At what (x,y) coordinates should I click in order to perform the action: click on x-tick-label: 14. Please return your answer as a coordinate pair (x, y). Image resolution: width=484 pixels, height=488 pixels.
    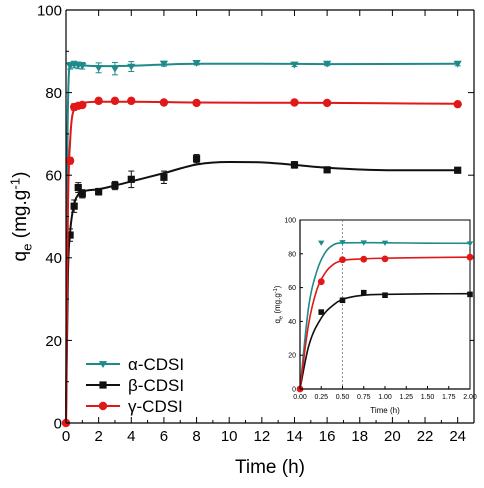
    Looking at the image, I should click on (294, 436).